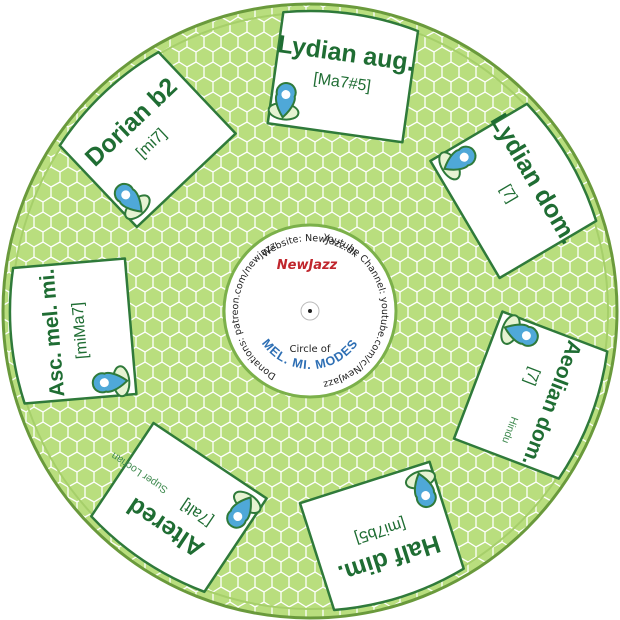 This screenshot has width=620, height=620. I want to click on mode-chord: [miMa7], so click(80, 330).